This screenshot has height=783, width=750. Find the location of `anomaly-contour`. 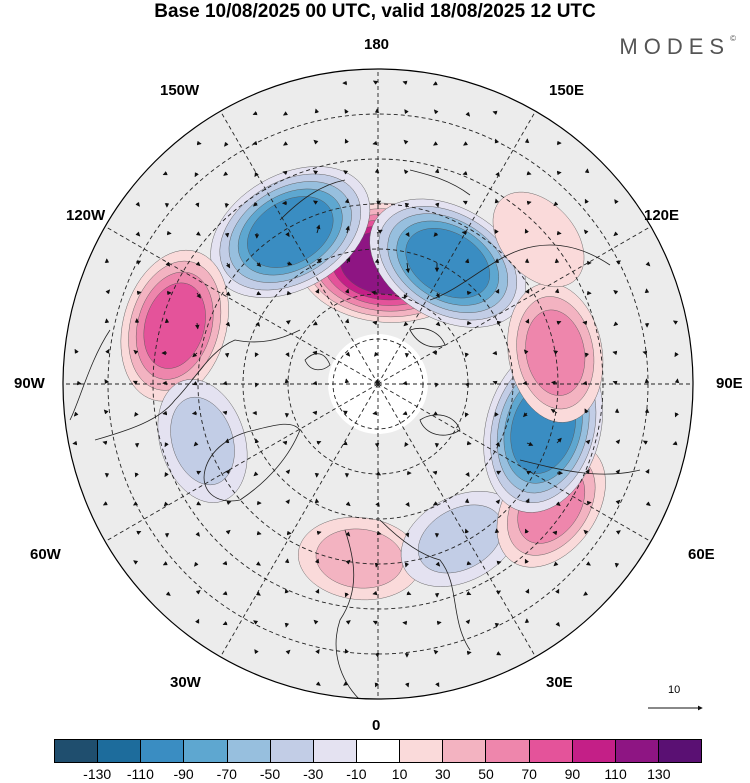

anomaly-contour is located at coordinates (174, 325).